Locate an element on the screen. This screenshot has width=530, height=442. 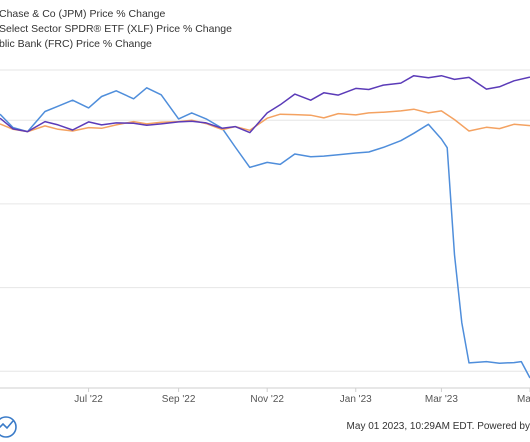
legend-label-jpm: Chase & Co (JPM) Price % Change is located at coordinates (83, 14).